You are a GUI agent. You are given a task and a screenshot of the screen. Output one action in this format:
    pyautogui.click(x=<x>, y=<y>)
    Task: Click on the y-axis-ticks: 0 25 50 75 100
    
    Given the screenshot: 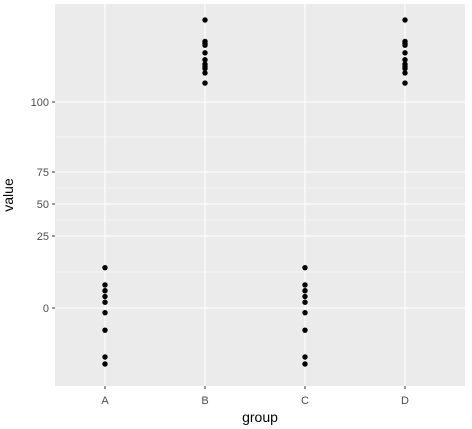 What is the action you would take?
    pyautogui.click(x=43, y=206)
    